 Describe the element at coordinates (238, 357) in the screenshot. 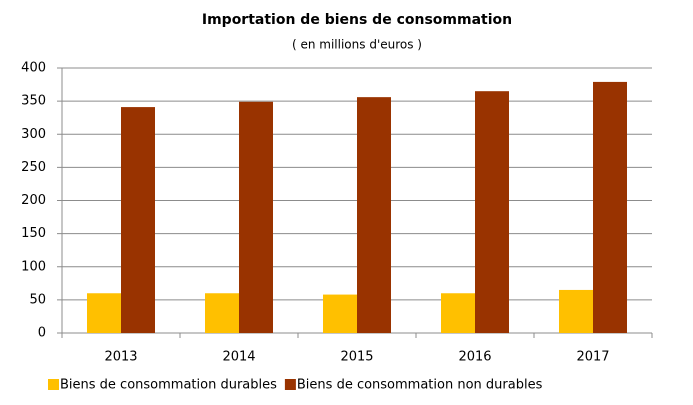

I see `x-tick-label: 2014` at that location.